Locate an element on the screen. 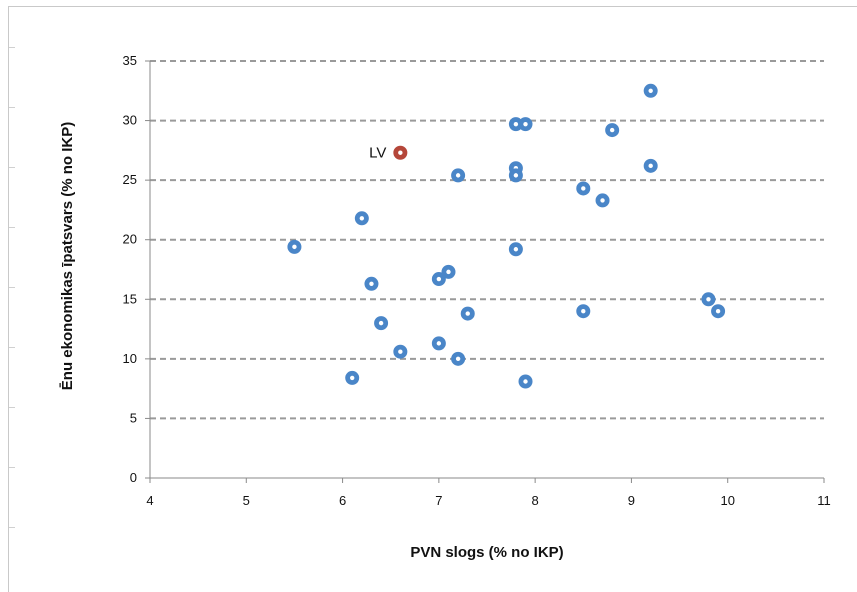 The image size is (857, 592). x-tick-label: 5 is located at coordinates (246, 500).